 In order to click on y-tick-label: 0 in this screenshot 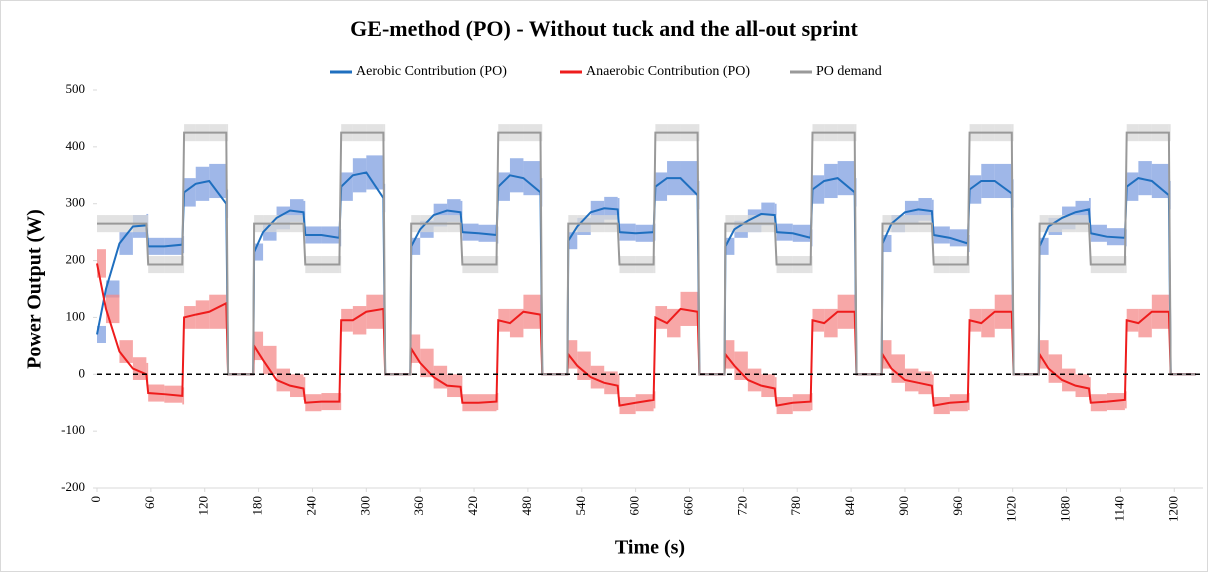, I will do `click(82, 372)`.